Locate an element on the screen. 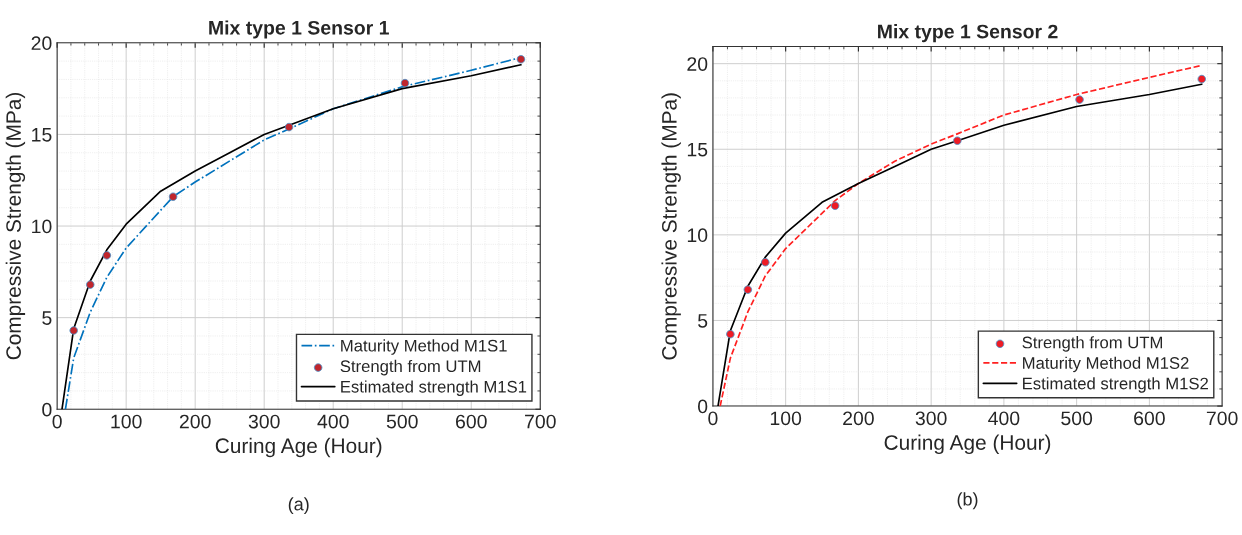  legend-label: Maturity Method M1S2 is located at coordinates (1106, 364).